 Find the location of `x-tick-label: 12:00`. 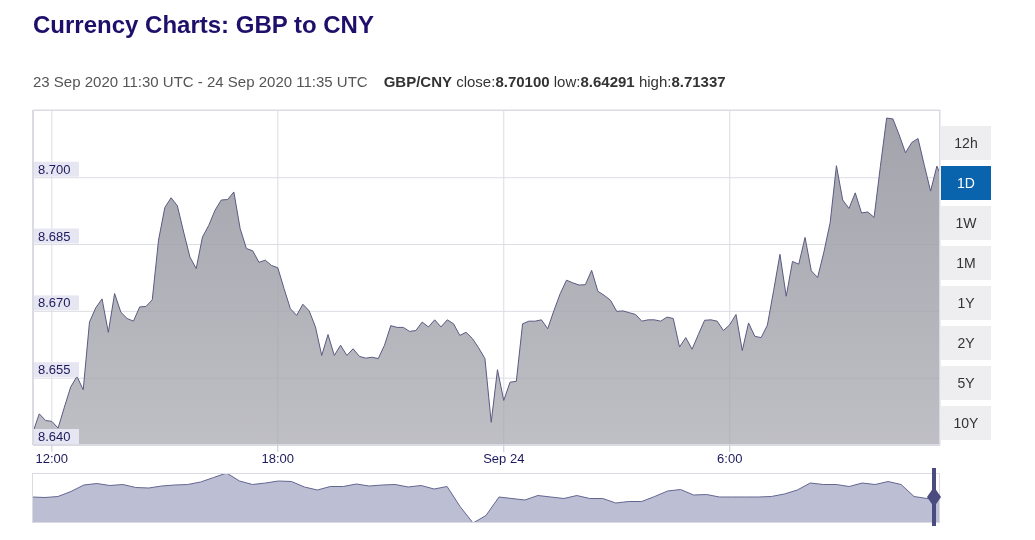

x-tick-label: 12:00 is located at coordinates (52, 459).